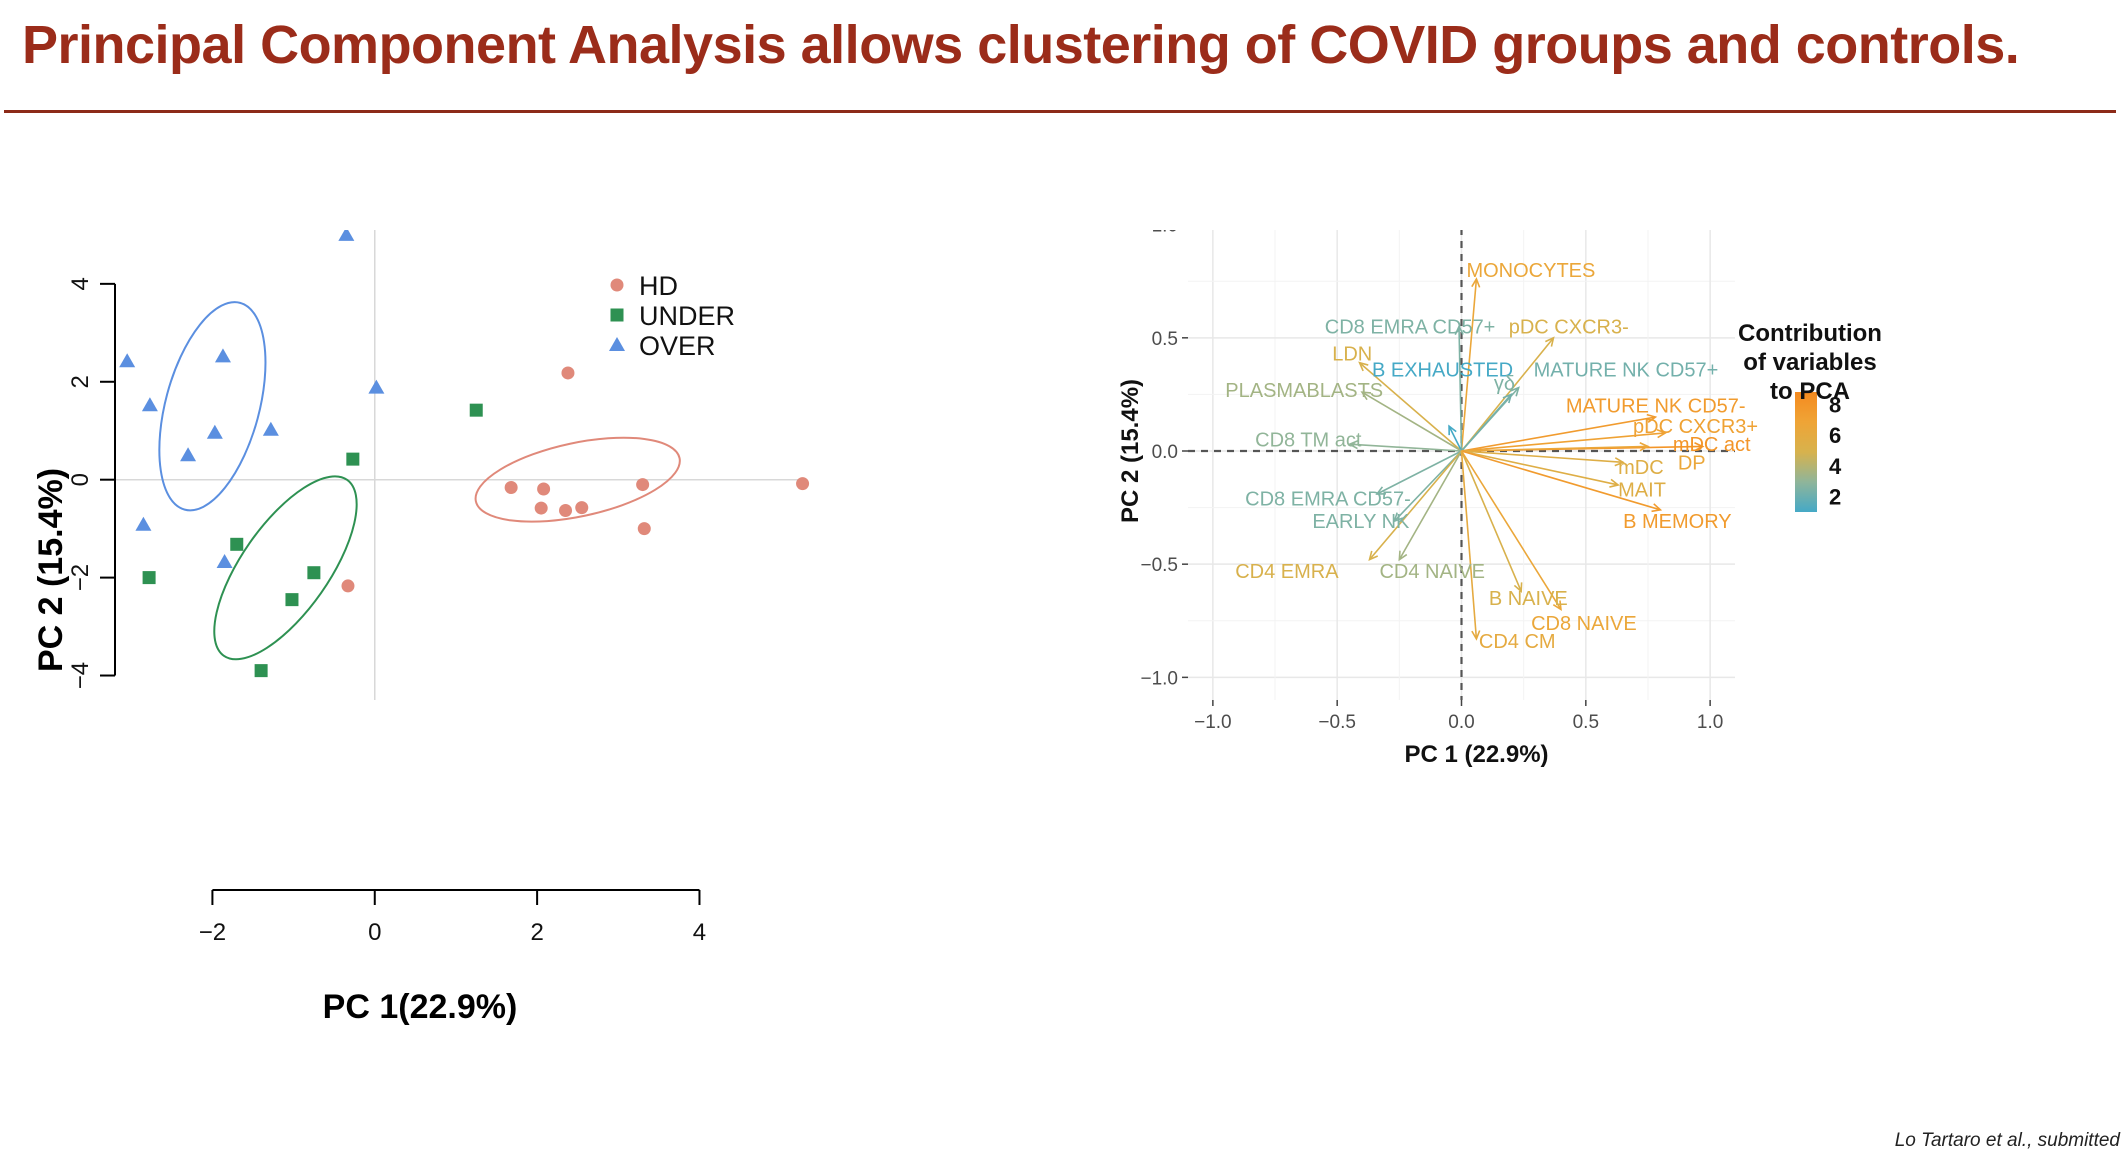  I want to click on legend-label-over: OVER, so click(677, 346).